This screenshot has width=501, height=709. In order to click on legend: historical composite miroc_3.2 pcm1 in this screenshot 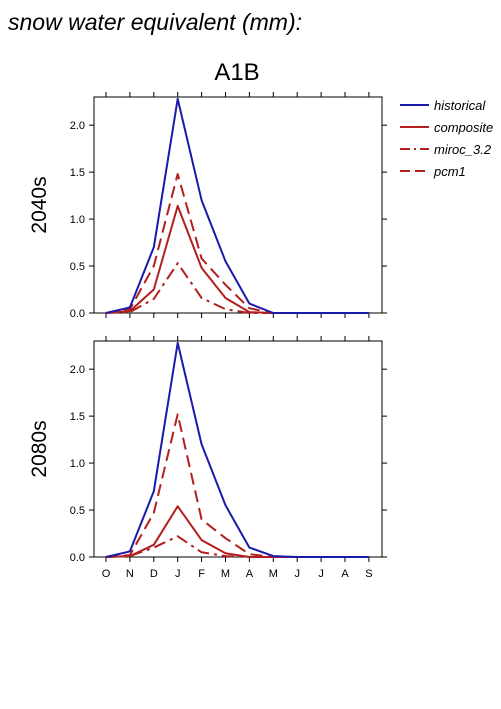, I will do `click(446, 138)`.